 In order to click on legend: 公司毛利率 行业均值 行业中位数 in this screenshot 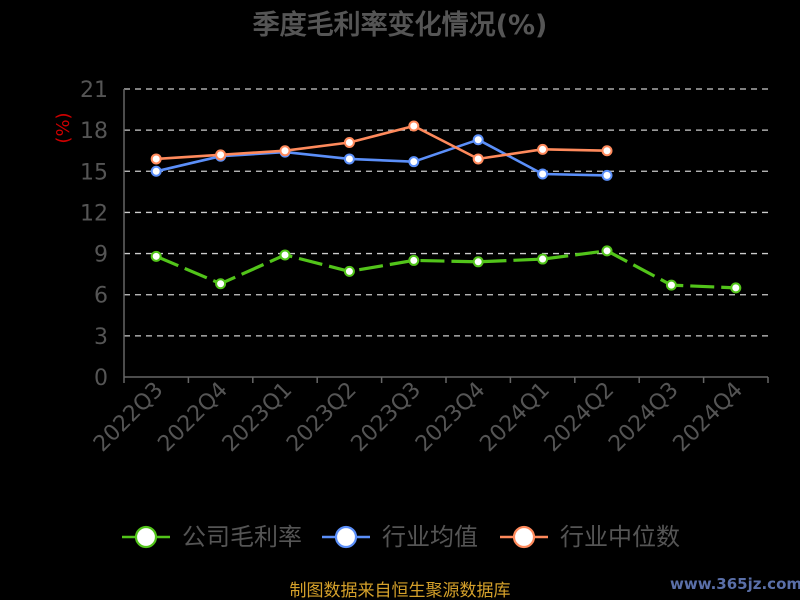, I will do `click(401, 537)`.